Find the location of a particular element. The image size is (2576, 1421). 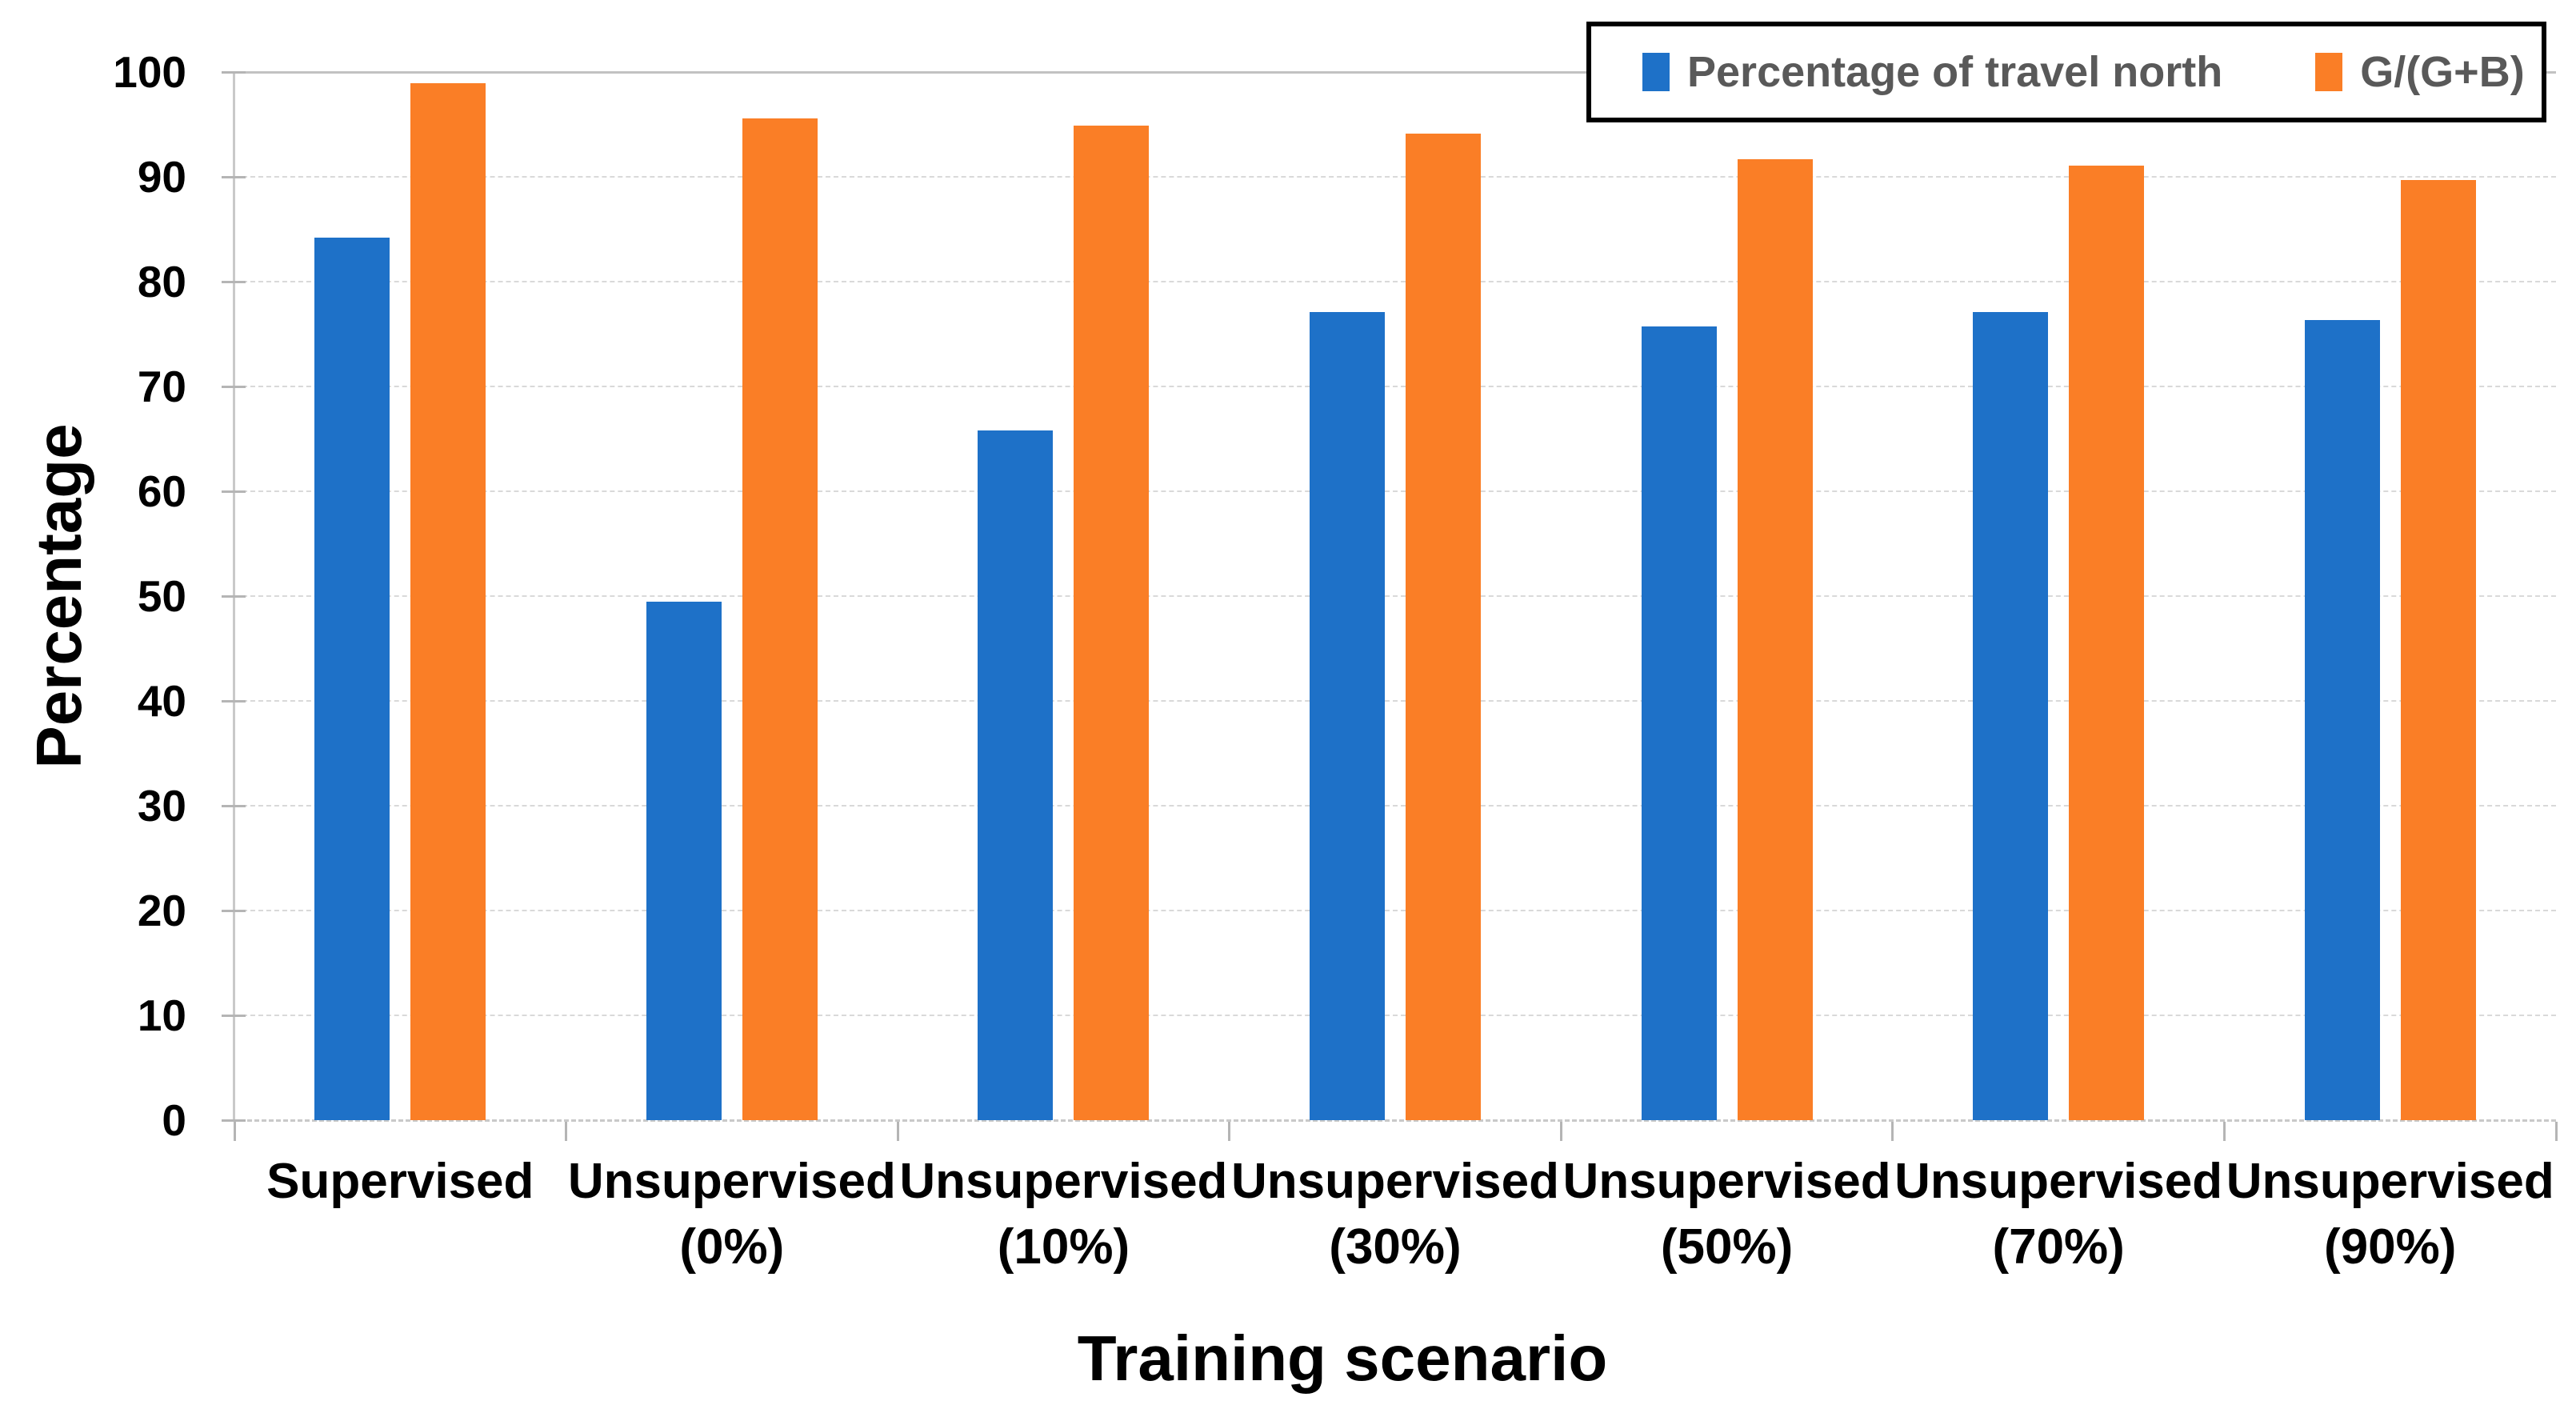

category-label-6: Unsupervised (90%) is located at coordinates (2390, 1214).